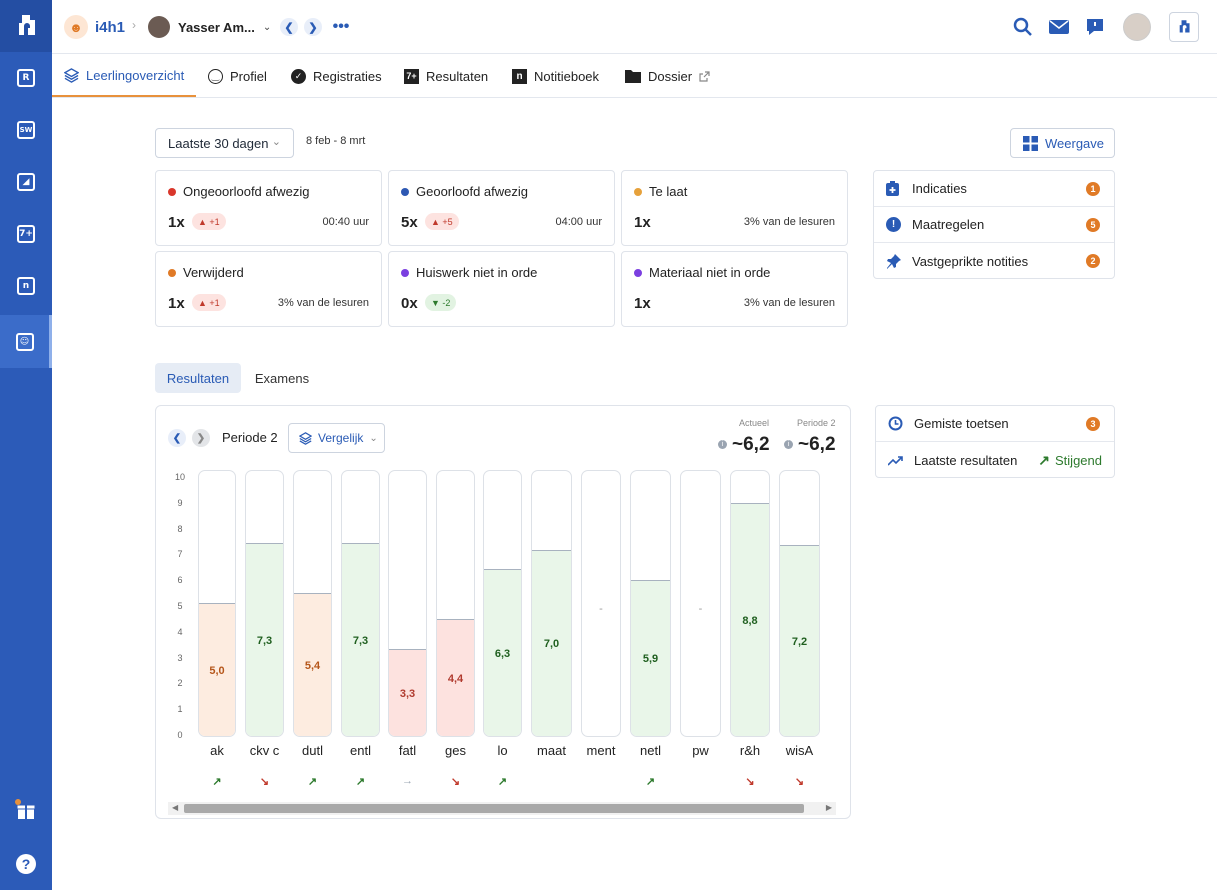 This screenshot has width=1217, height=890. Describe the element at coordinates (567, 76) in the screenshot. I see `tab-label: Notitieboek` at that location.